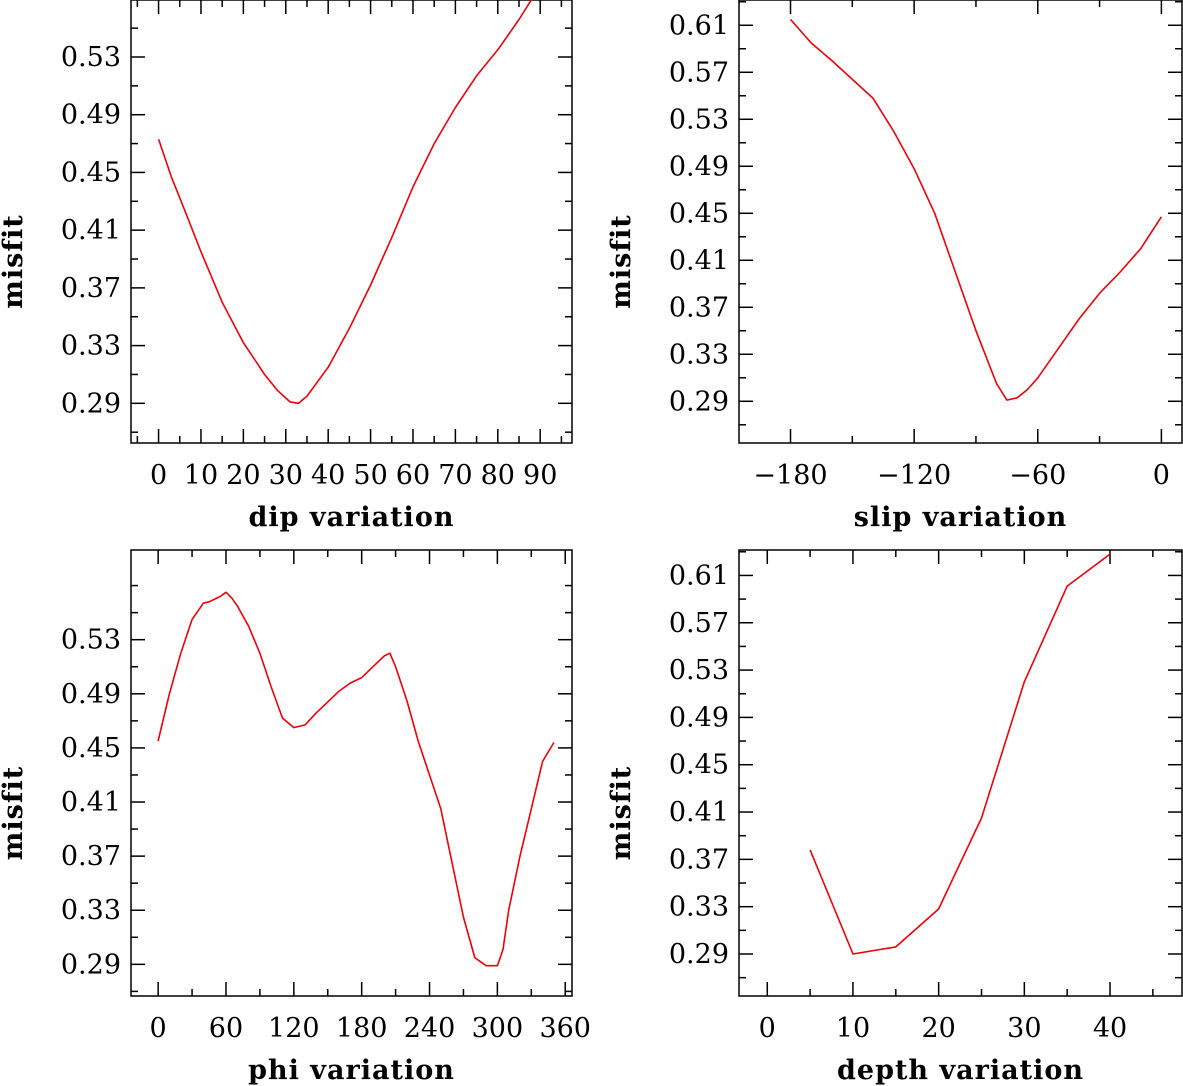 The height and width of the screenshot is (1086, 1183). Describe the element at coordinates (14, 261) in the screenshot. I see `dip-y-axis-title: misfit` at that location.